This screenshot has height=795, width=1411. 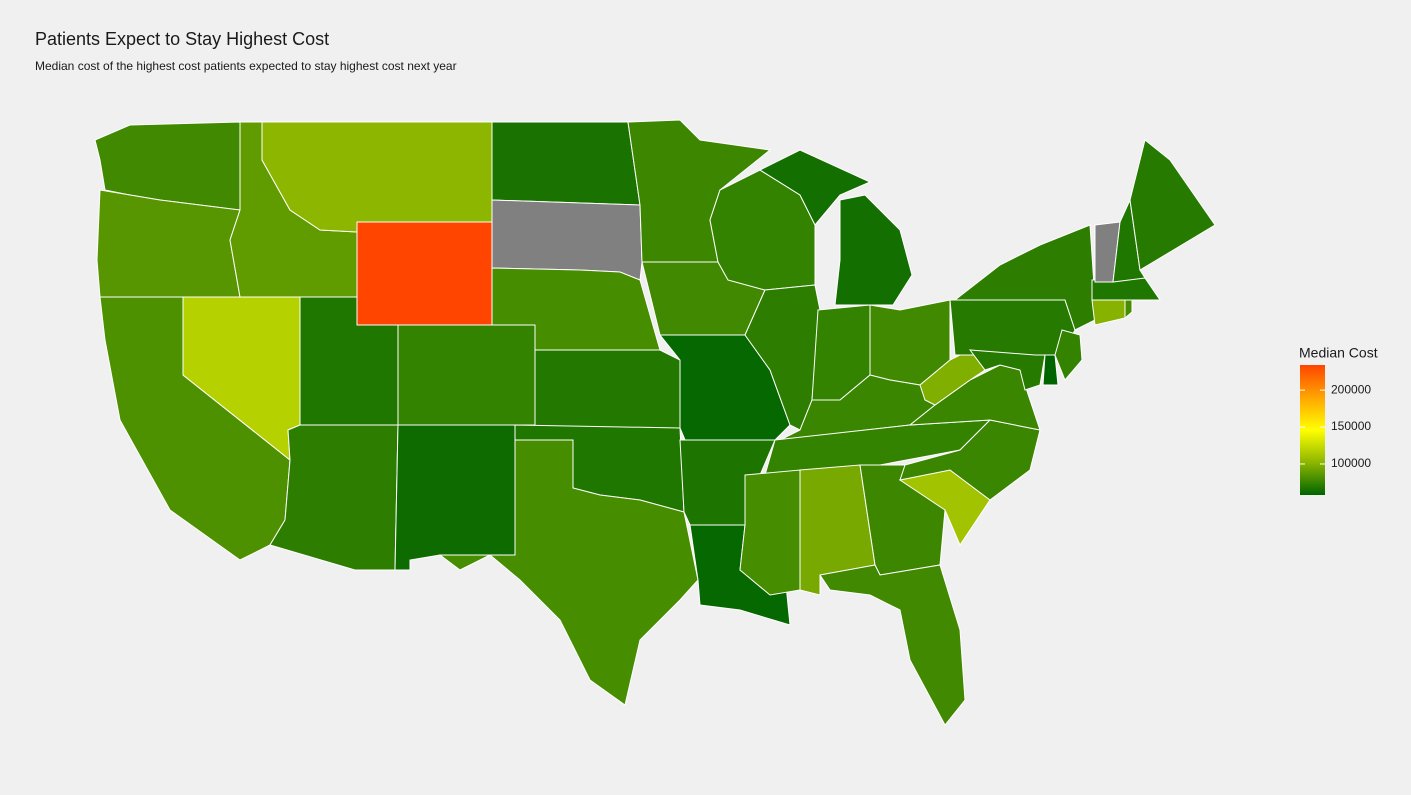 I want to click on legend-tick-label: 100000, so click(x=1351, y=463).